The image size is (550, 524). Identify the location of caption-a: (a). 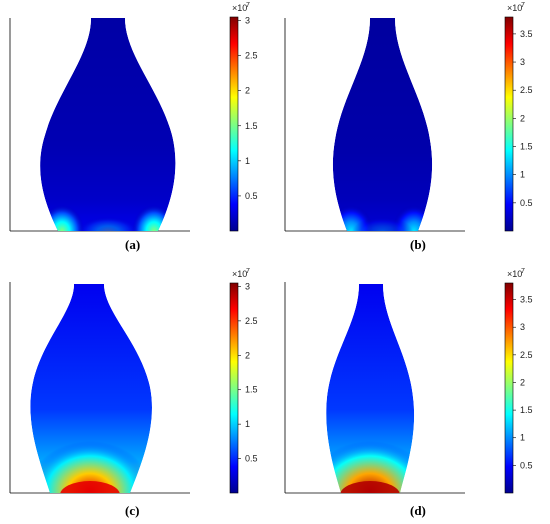
(133, 244).